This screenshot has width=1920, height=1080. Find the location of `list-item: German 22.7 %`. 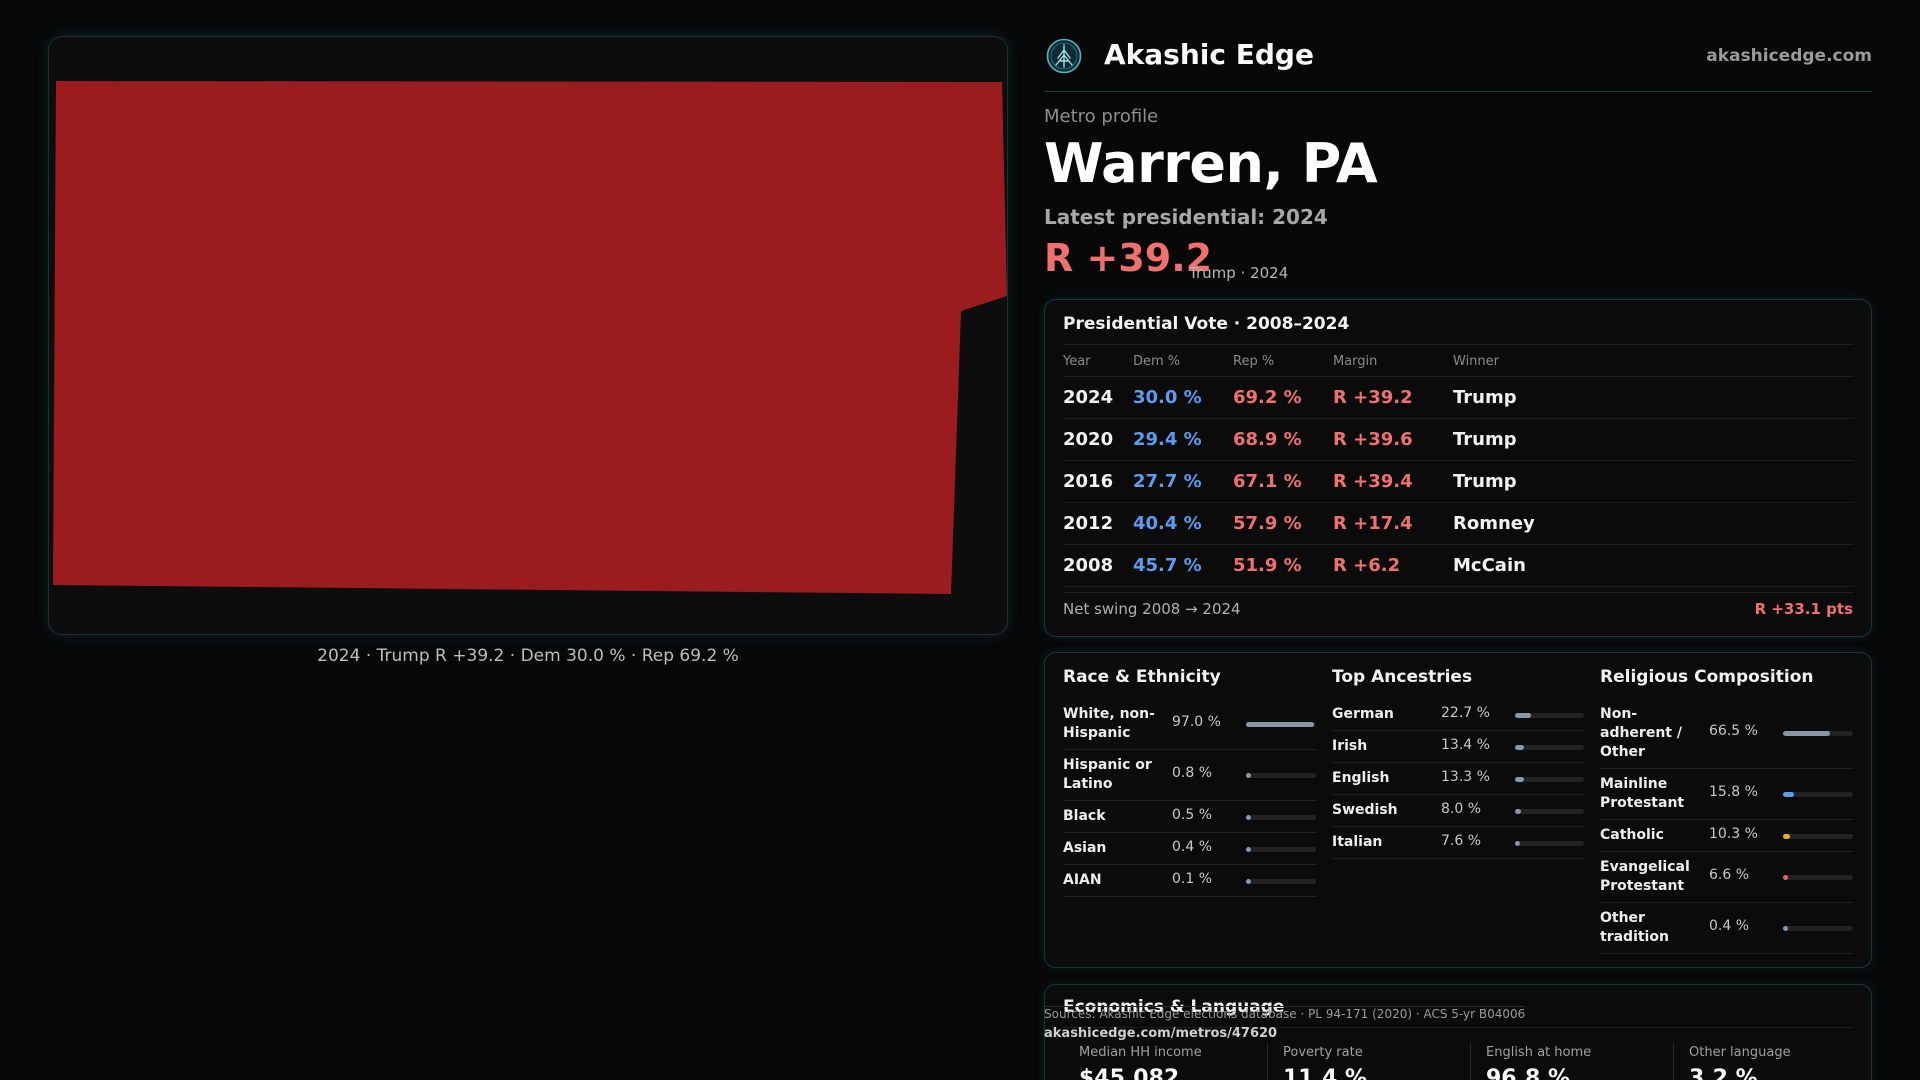

list-item: German 22.7 % is located at coordinates (1458, 715).